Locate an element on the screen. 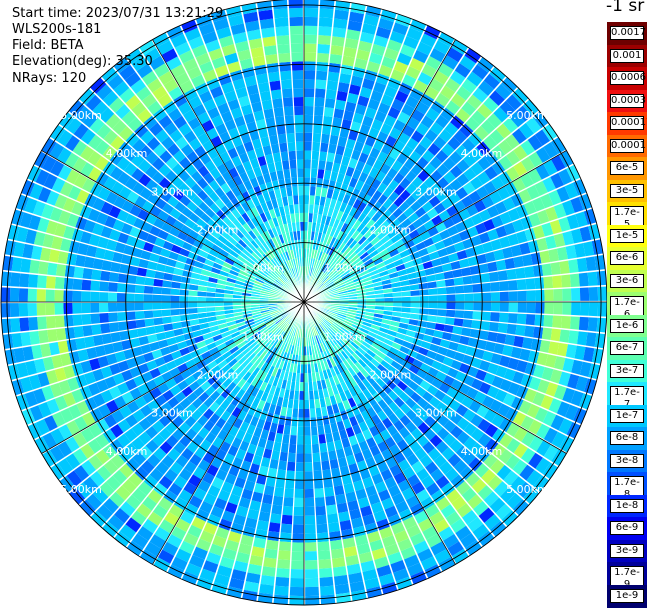  colorbar-tick-label: 1e-8 is located at coordinates (627, 506).